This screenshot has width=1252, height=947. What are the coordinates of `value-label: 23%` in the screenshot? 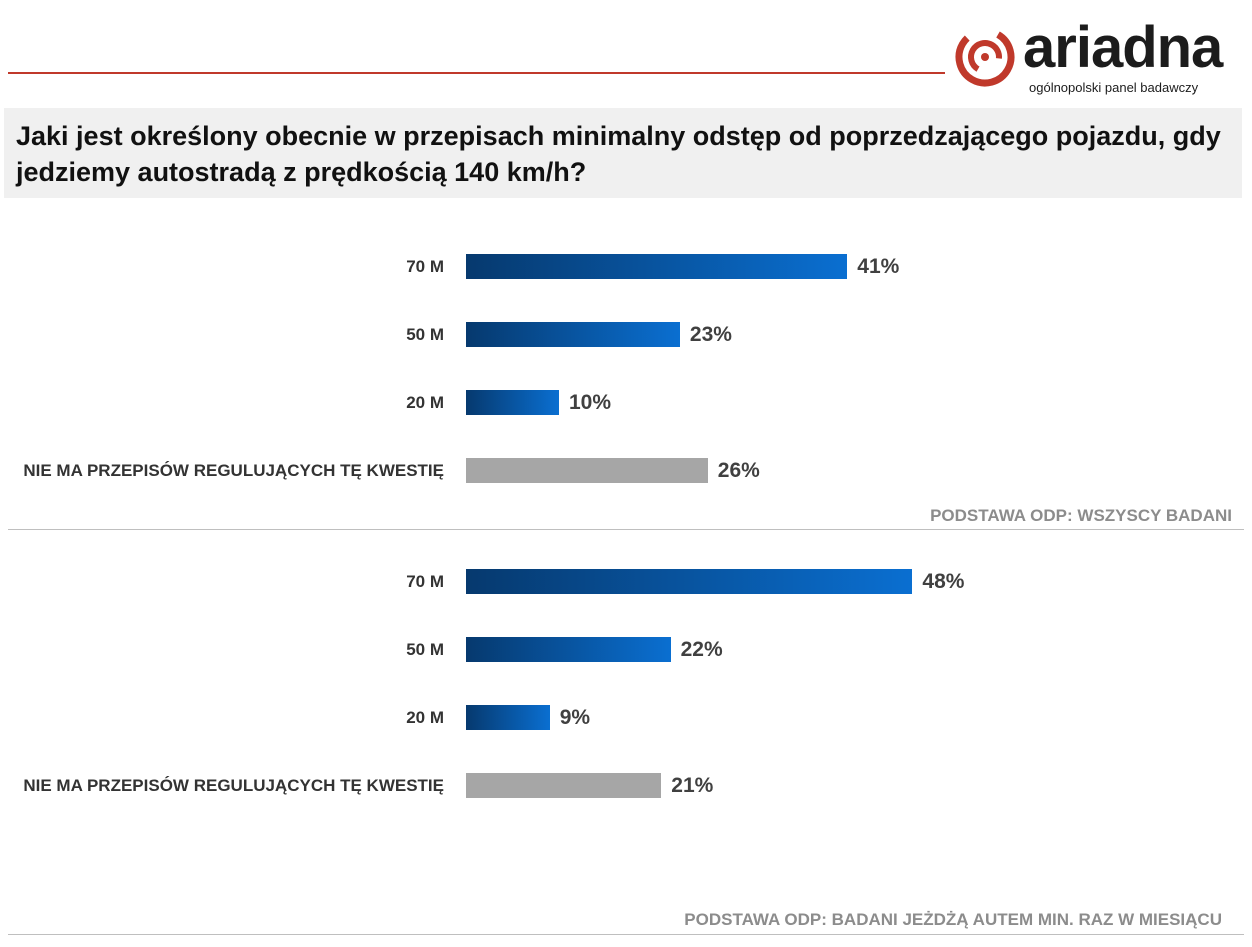 It's located at (710, 334).